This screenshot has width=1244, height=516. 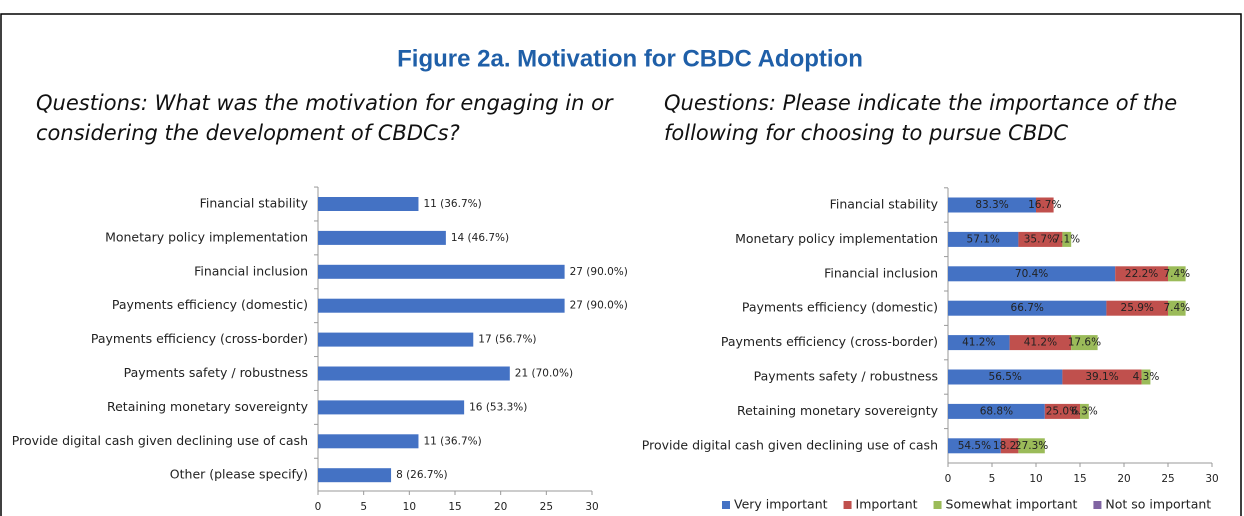 I want to click on legend-label: Very important, so click(x=781, y=504).